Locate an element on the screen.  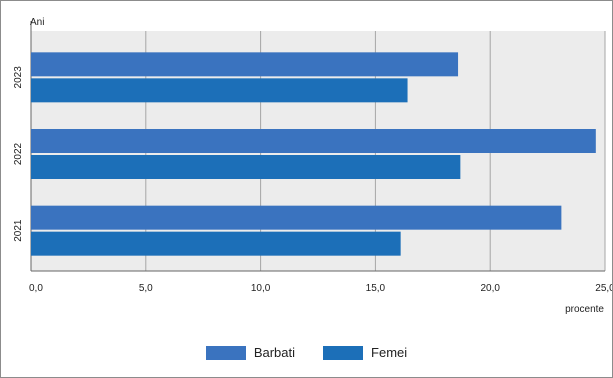
x-tick-label: 5,0 is located at coordinates (146, 288).